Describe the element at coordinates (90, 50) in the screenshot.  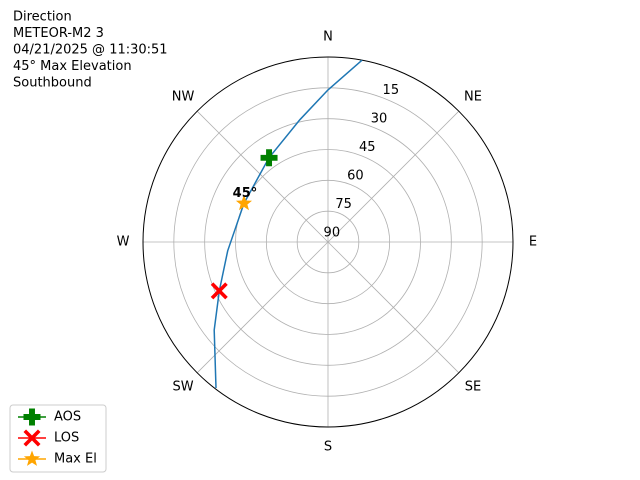
I see `info-line: 04/21/2025 @ 11:30:51` at that location.